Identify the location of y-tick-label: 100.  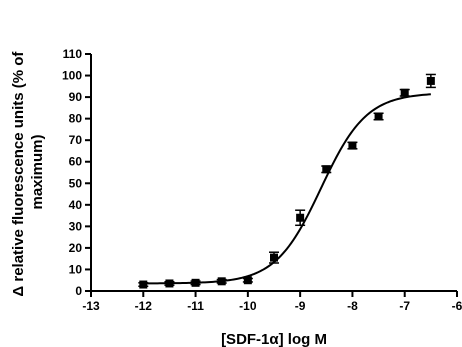
(72, 76).